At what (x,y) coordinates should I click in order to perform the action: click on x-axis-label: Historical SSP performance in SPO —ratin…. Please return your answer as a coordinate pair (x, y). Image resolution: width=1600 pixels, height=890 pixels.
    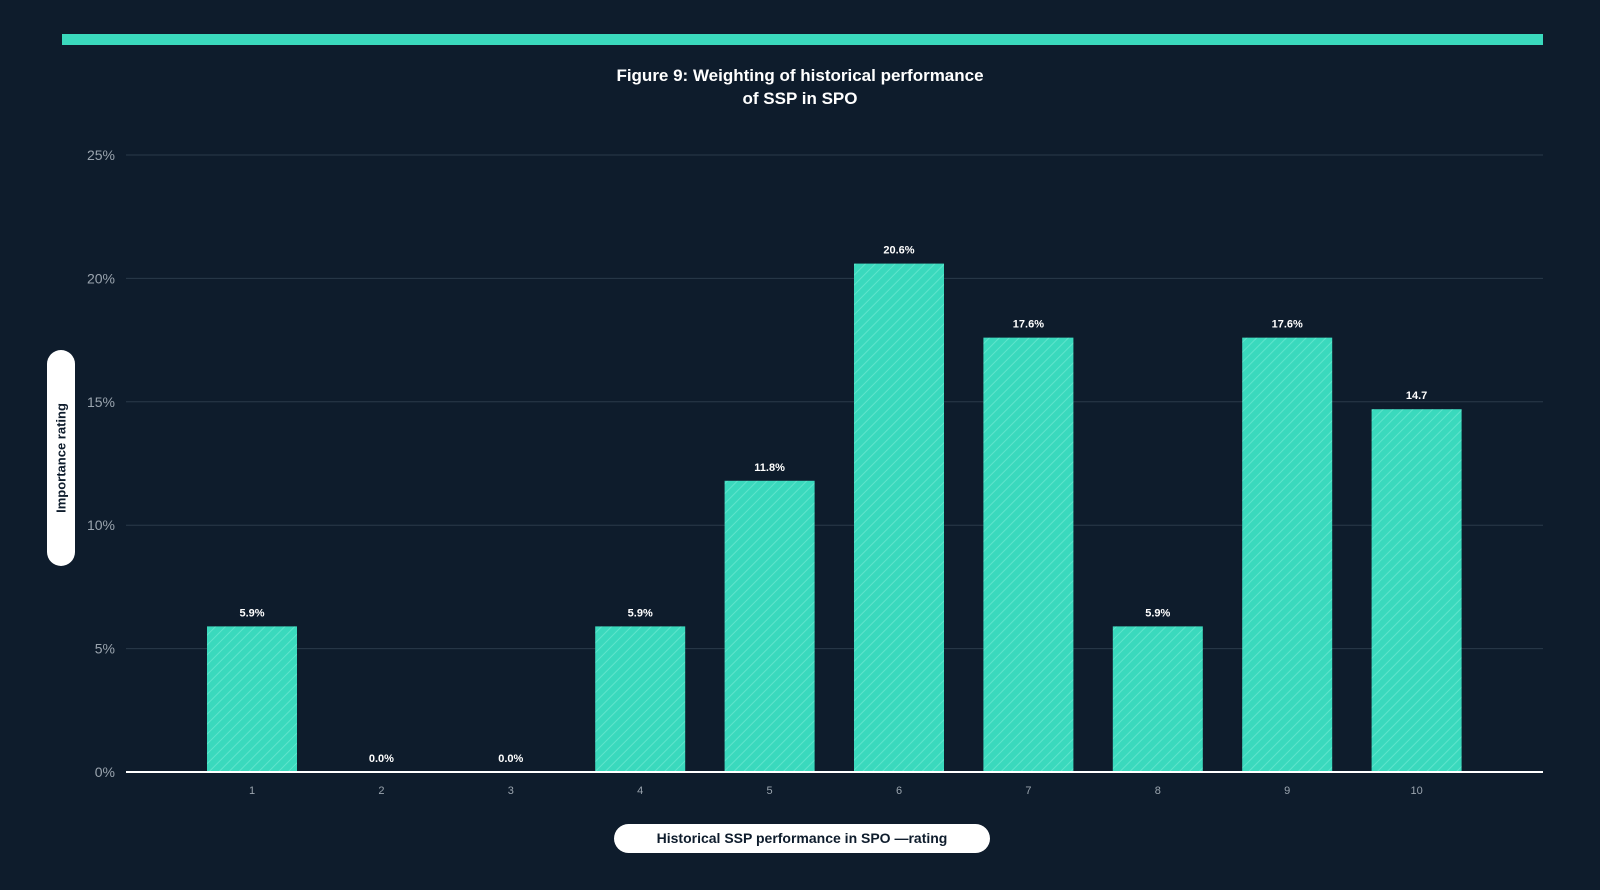
    Looking at the image, I should click on (802, 838).